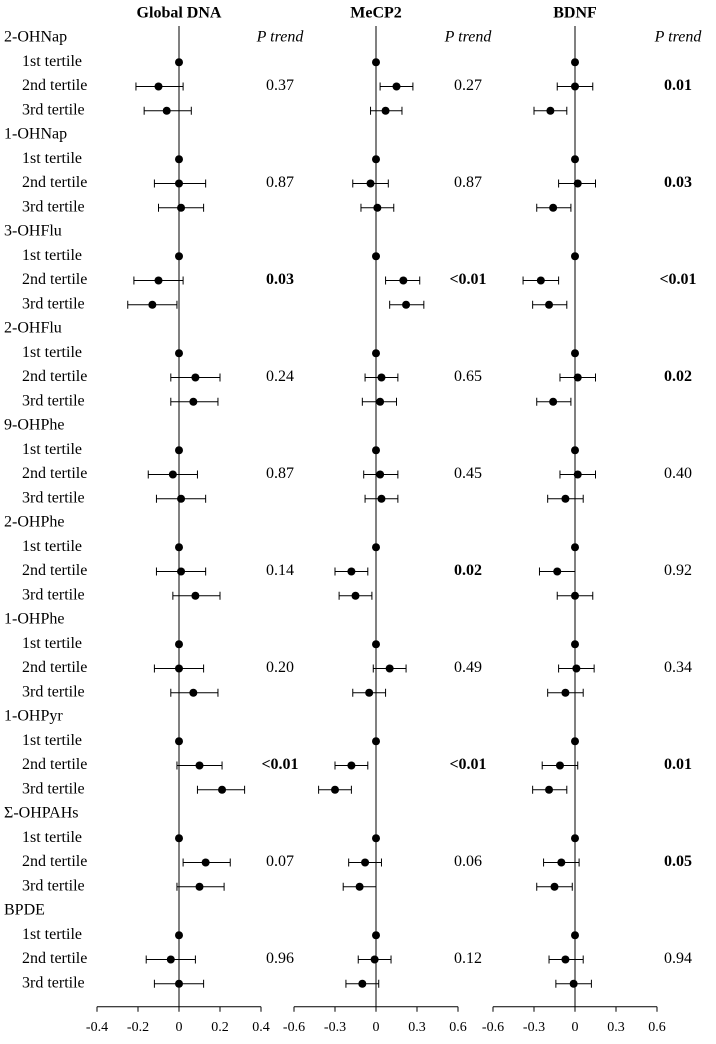 The width and height of the screenshot is (716, 1044). What do you see at coordinates (468, 376) in the screenshot?
I see `p-trend-value: 0.65` at bounding box center [468, 376].